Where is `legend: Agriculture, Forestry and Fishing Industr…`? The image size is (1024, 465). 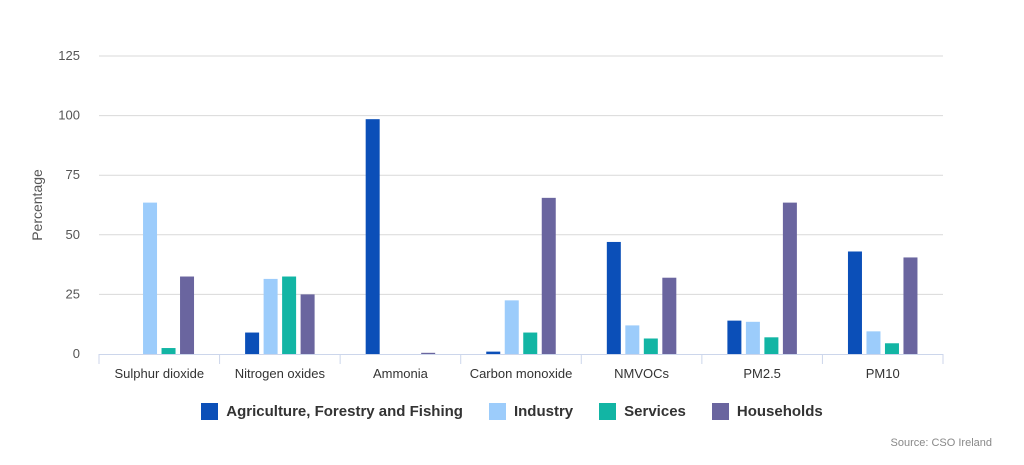
legend: Agriculture, Forestry and Fishing Industr… is located at coordinates (512, 411).